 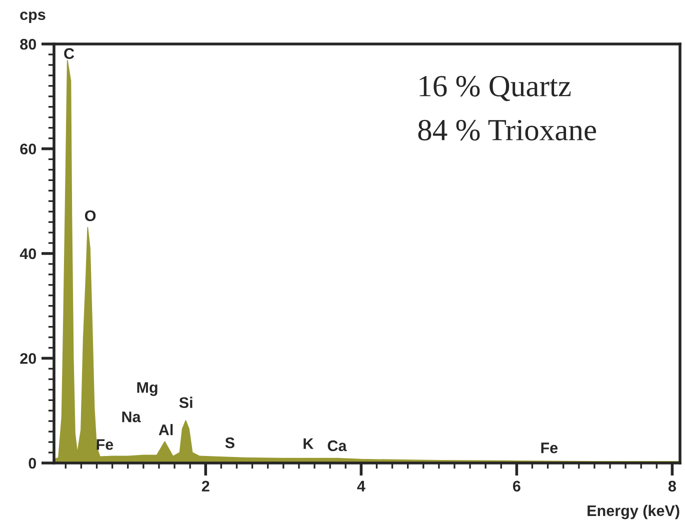 I want to click on x-tick-label: 2, so click(x=206, y=486).